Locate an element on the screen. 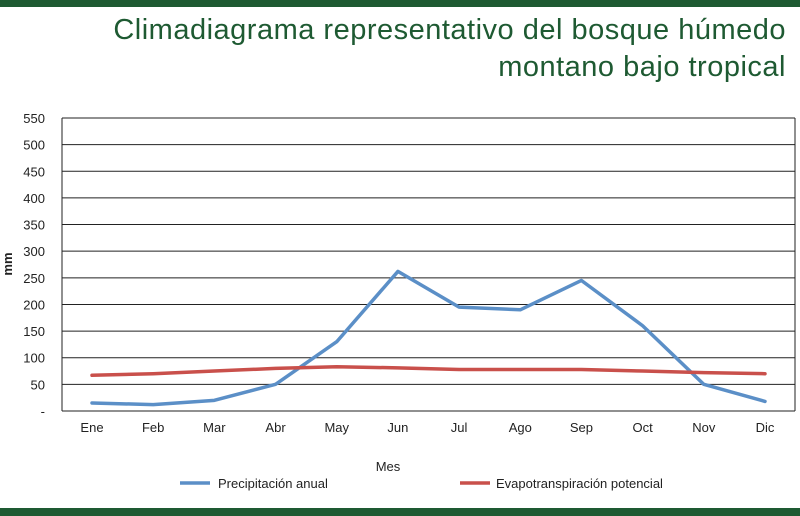  y-tick-label: 100 is located at coordinates (34, 358).